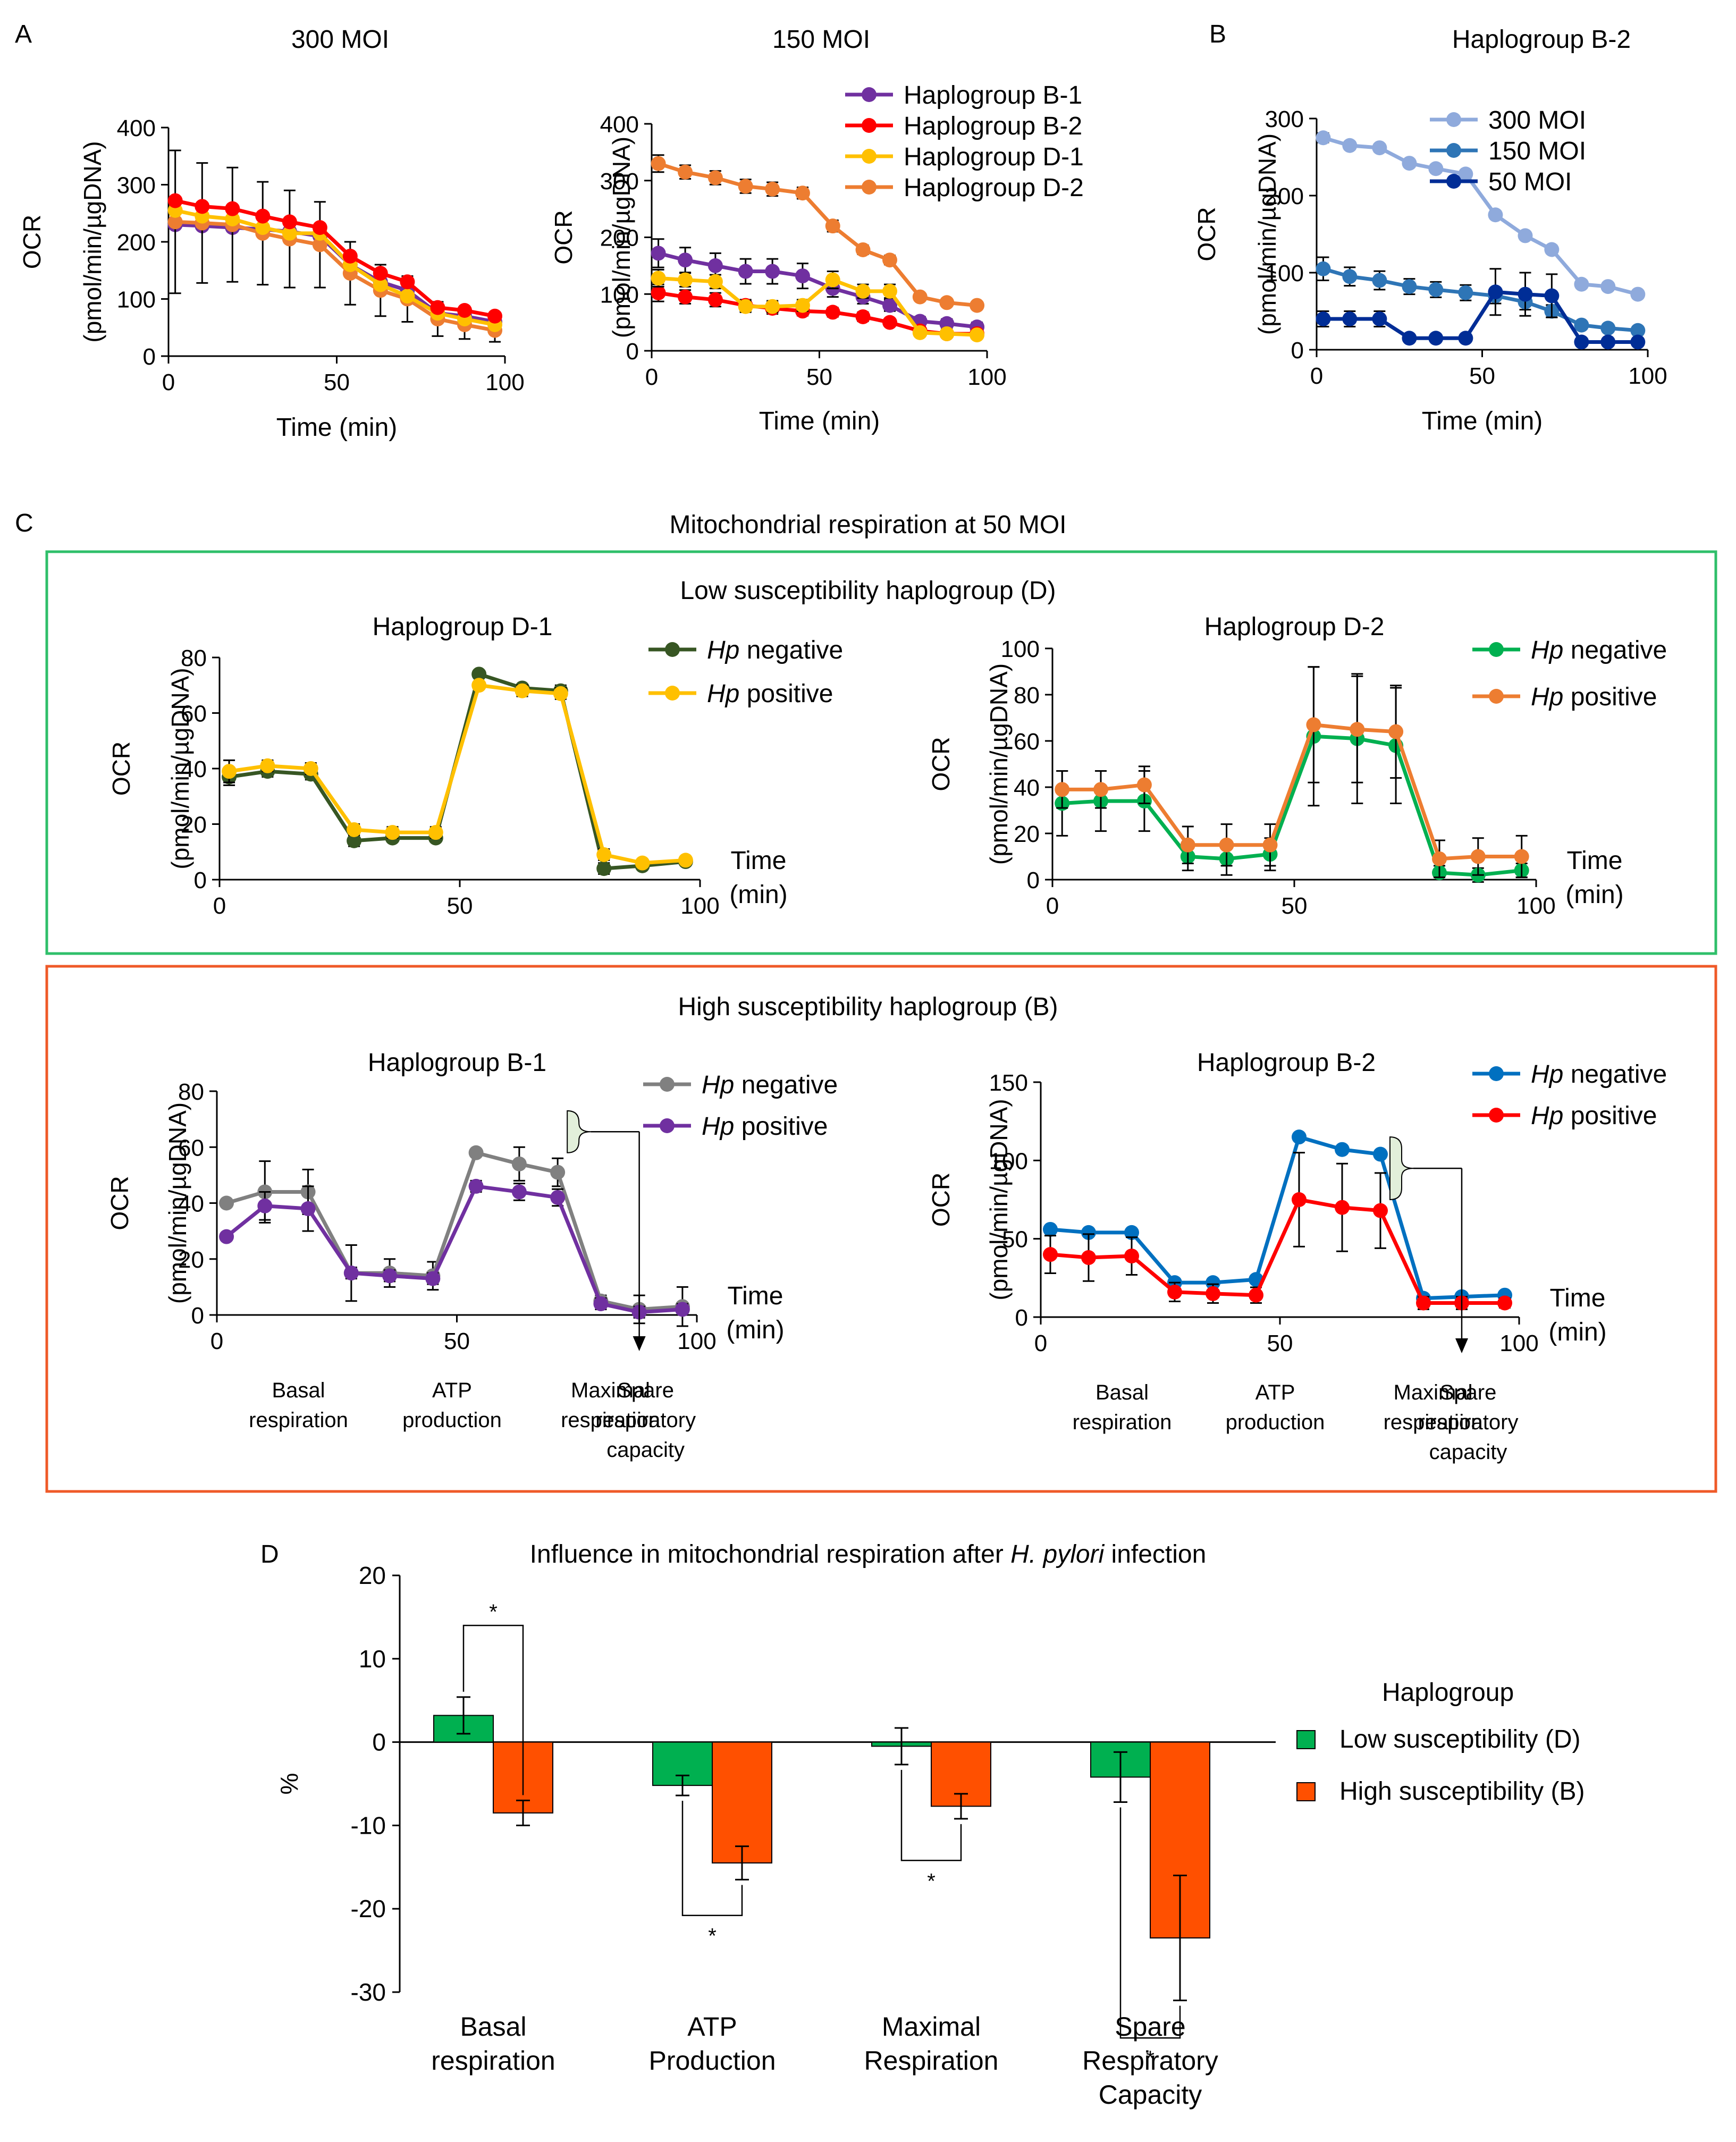 The width and height of the screenshot is (1736, 2142). Describe the element at coordinates (931, 1831) in the screenshot. I see `significance-bracket: *` at that location.